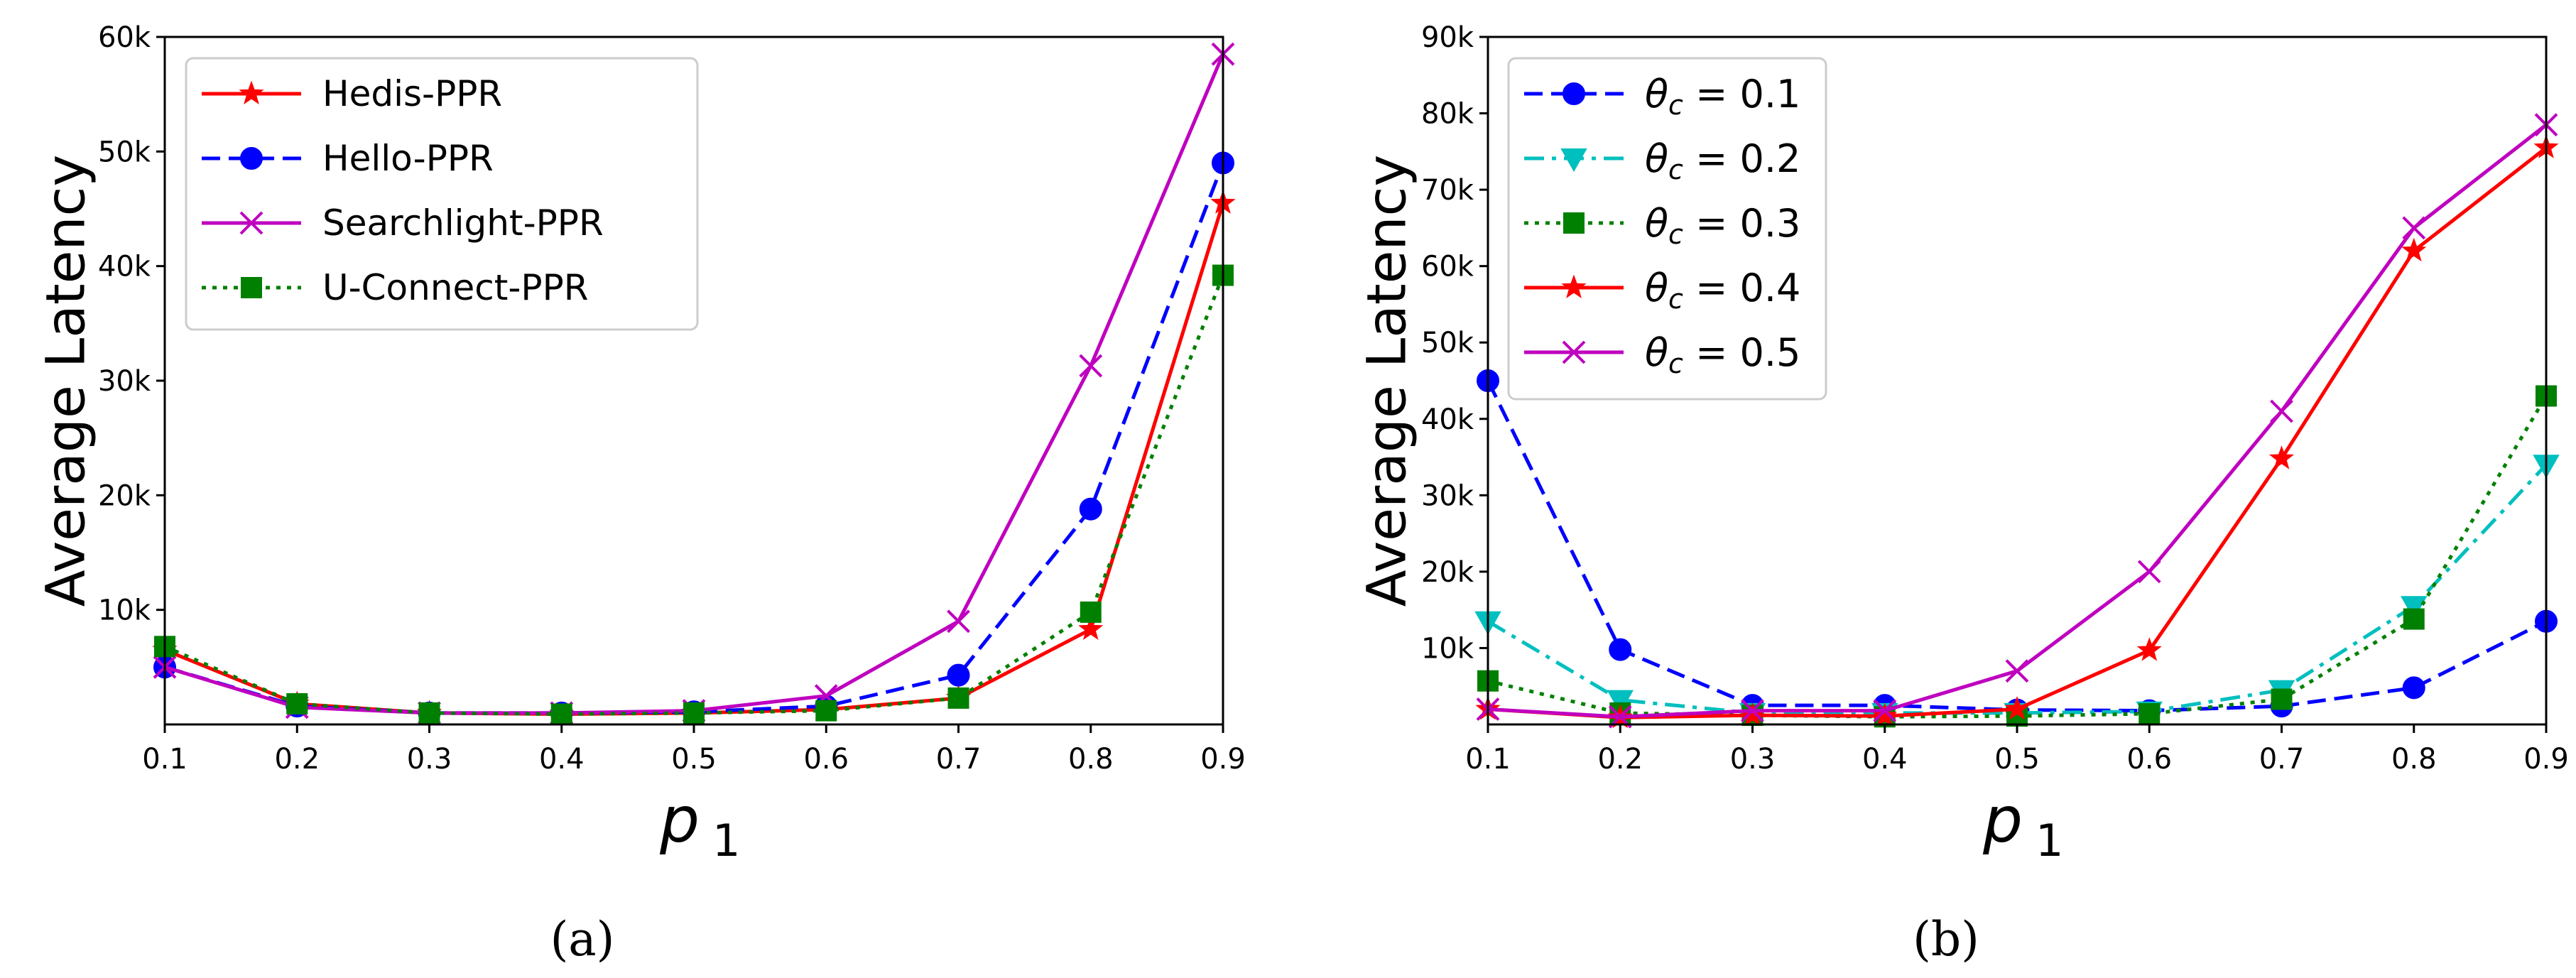 This screenshot has width=2576, height=978. Describe the element at coordinates (582, 940) in the screenshot. I see `panel-caption: (a)` at that location.